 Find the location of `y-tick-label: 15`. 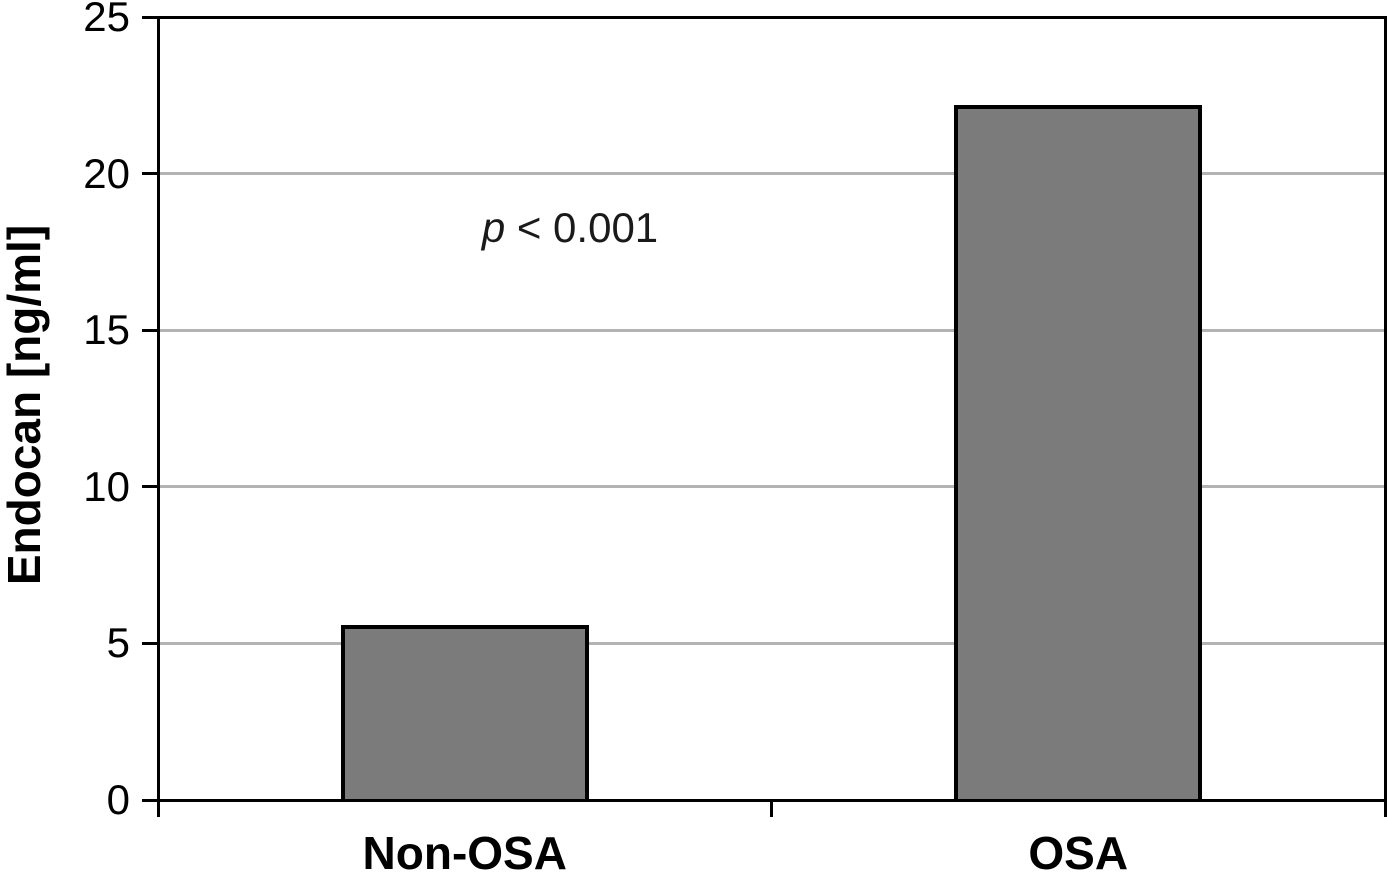

y-tick-label: 15 is located at coordinates (106, 330).